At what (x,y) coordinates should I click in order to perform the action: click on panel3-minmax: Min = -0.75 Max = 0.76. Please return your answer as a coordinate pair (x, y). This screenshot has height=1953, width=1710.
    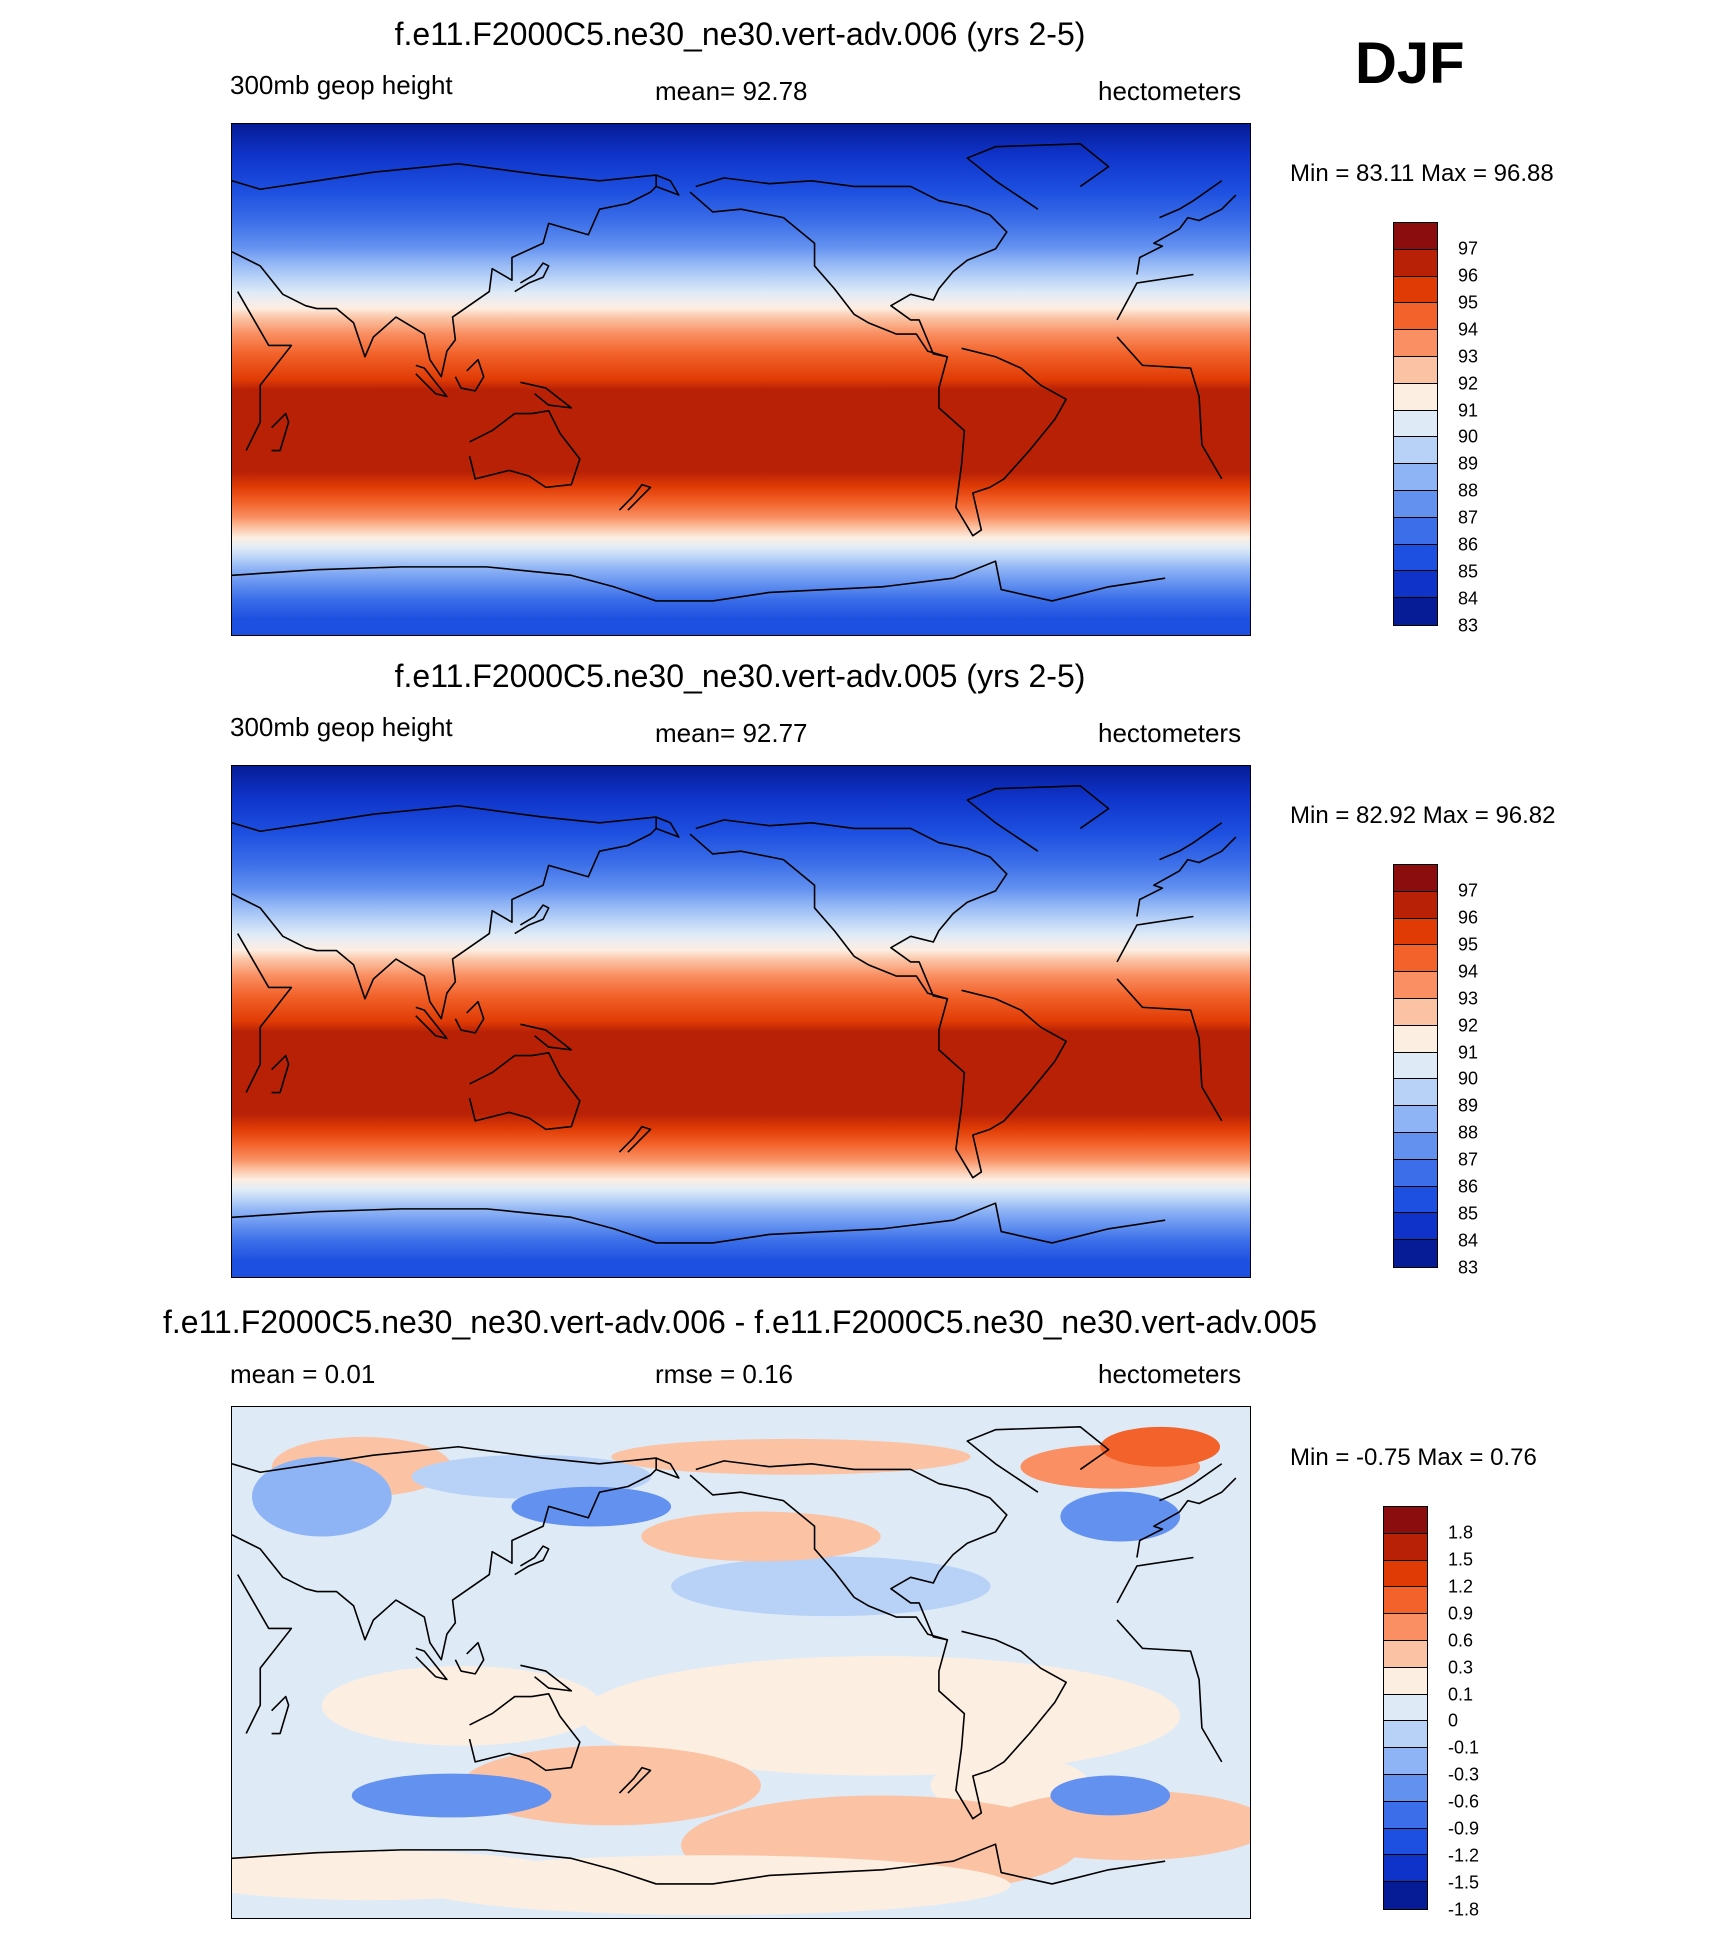
    Looking at the image, I should click on (1413, 1457).